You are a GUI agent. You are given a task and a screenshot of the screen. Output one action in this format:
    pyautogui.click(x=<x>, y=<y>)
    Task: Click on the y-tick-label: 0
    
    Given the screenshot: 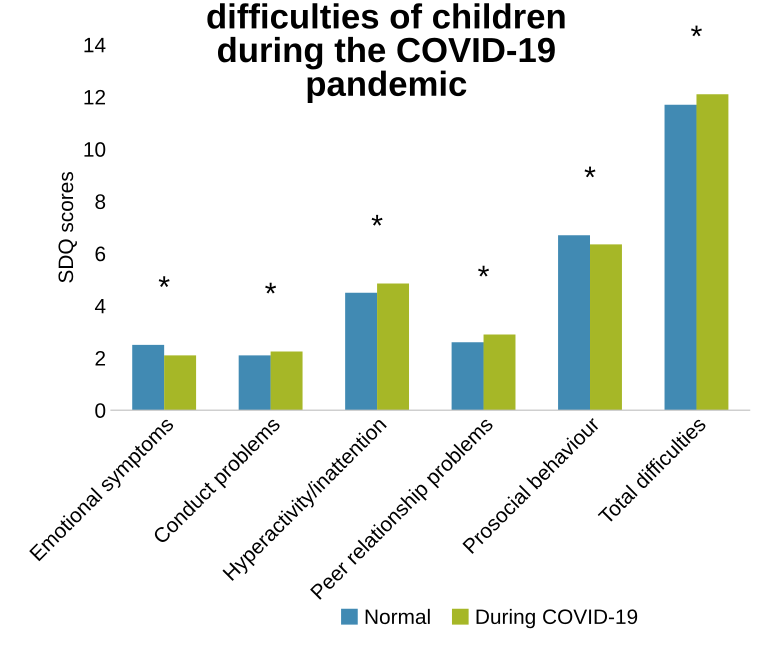 What is the action you would take?
    pyautogui.click(x=100, y=410)
    